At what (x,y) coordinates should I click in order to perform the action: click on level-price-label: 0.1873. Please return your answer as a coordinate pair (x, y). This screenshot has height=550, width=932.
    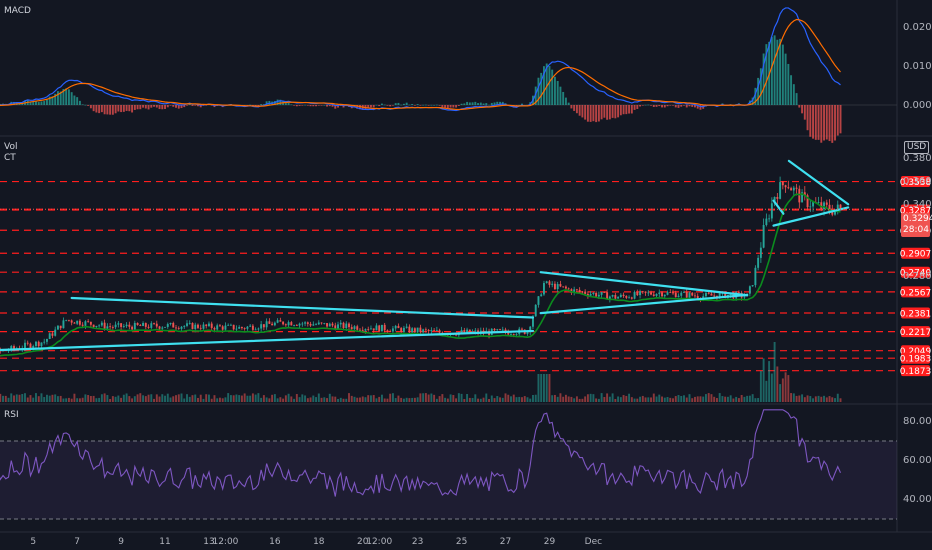
    Looking at the image, I should click on (916, 372).